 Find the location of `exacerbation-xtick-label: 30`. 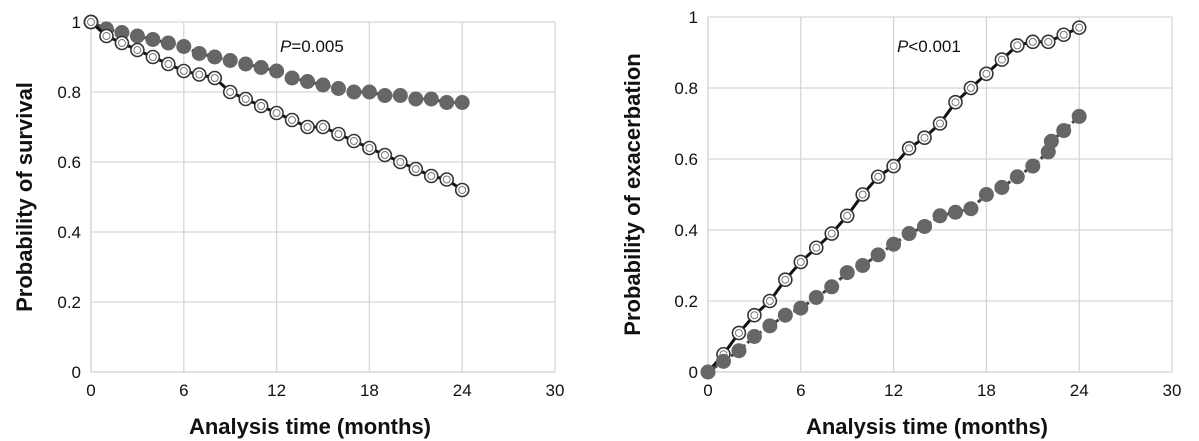

exacerbation-xtick-label: 30 is located at coordinates (1172, 390).